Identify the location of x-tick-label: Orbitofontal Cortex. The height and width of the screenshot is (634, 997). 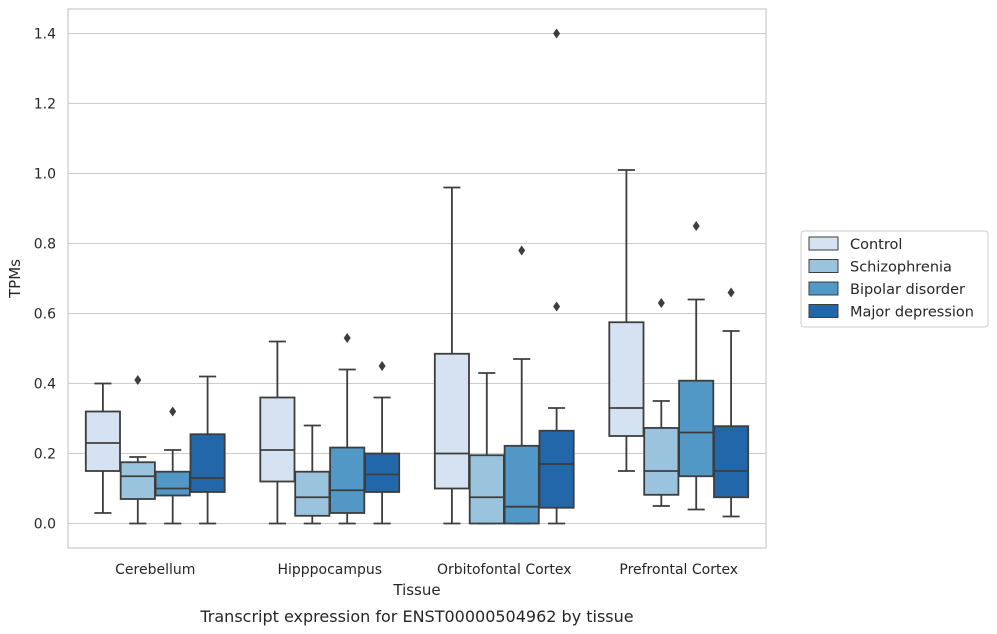
(504, 570).